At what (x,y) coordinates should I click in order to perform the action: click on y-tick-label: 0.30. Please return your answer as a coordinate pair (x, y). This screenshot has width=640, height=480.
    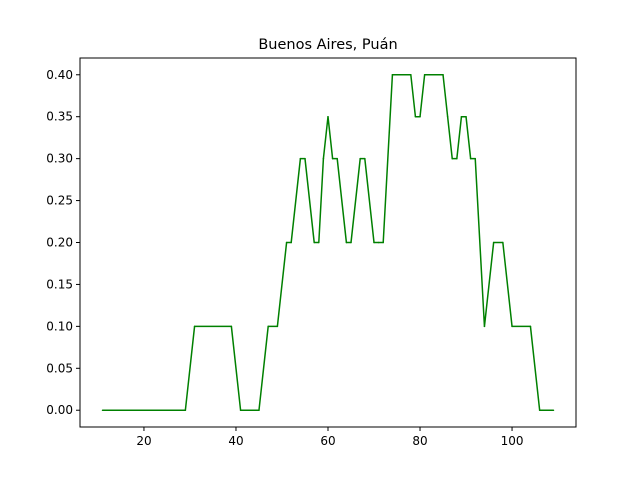
    Looking at the image, I should click on (59, 159).